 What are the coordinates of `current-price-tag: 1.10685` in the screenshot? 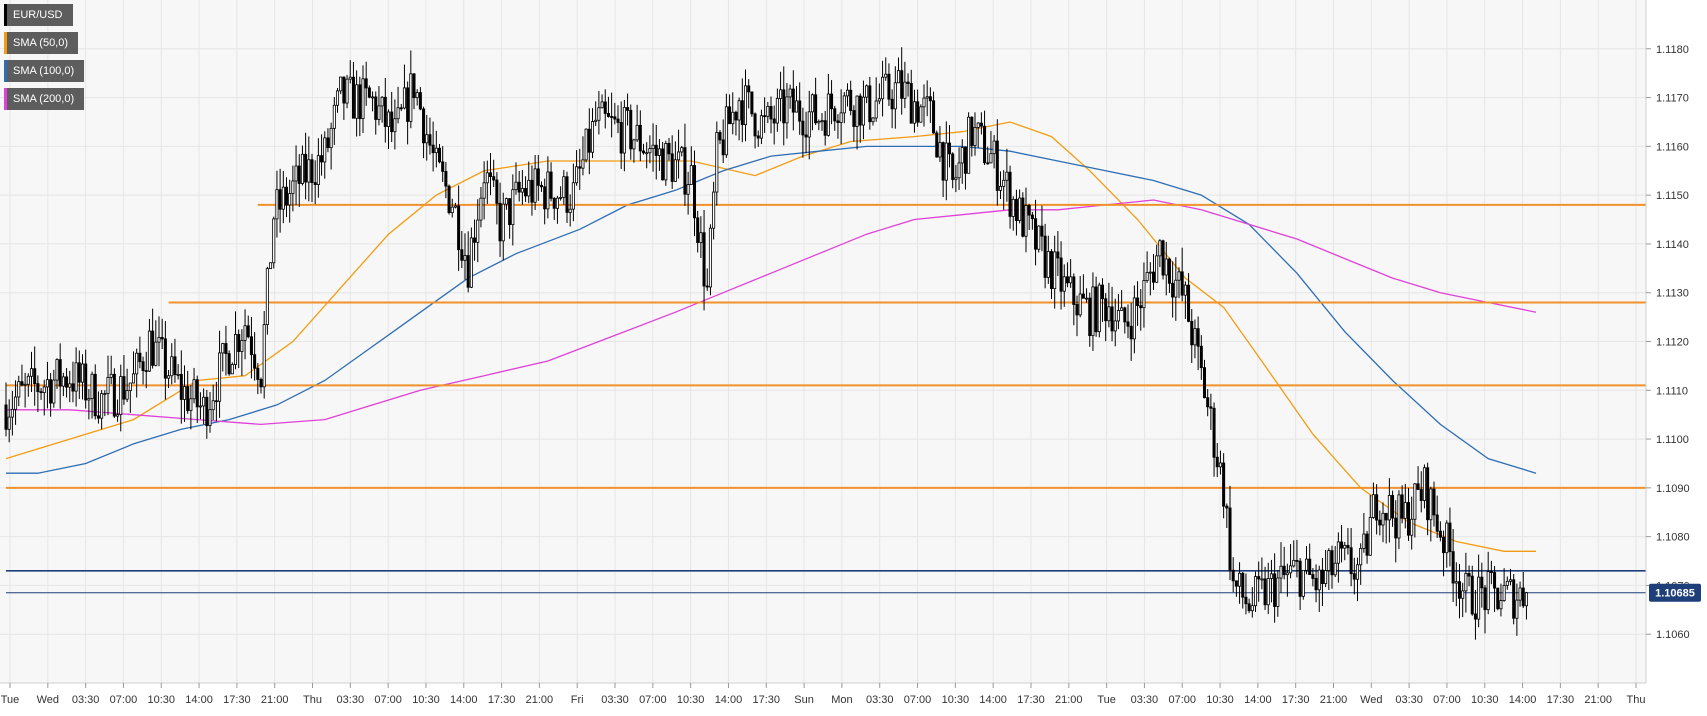 It's located at (1675, 592).